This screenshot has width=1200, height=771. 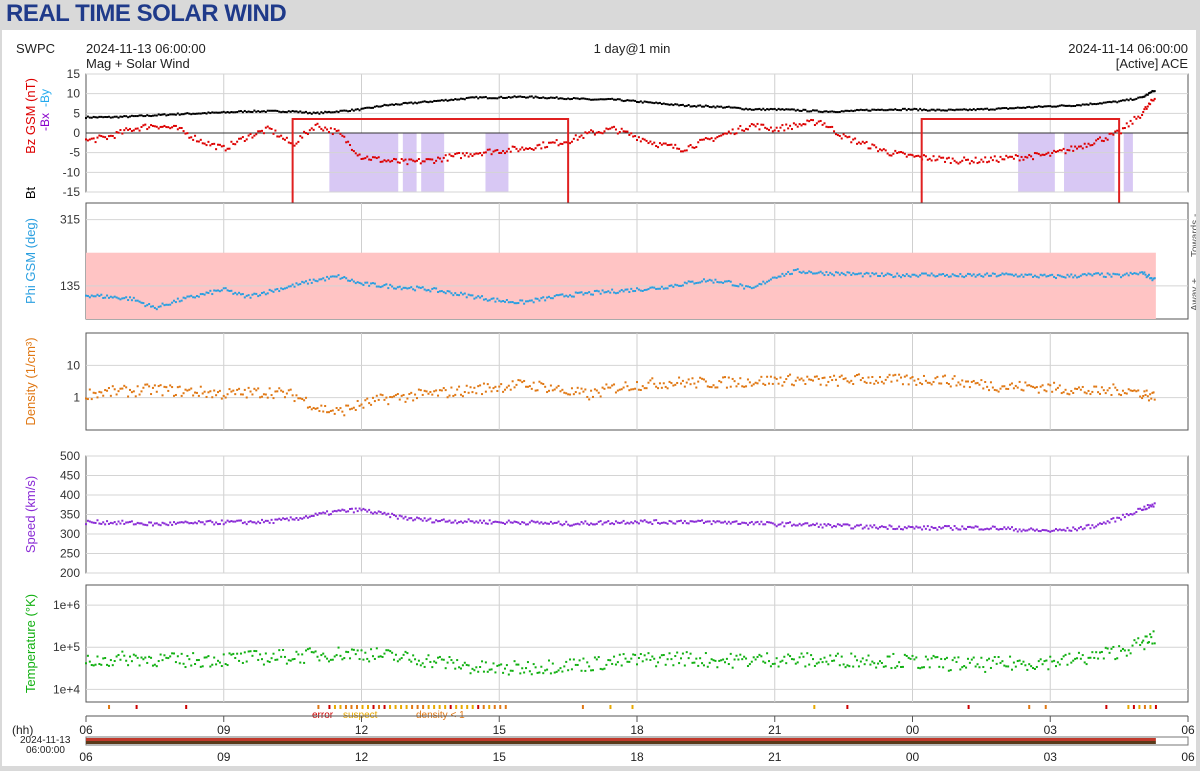 I want to click on page-title: REAL TIME SOLAR WIND, so click(x=146, y=13).